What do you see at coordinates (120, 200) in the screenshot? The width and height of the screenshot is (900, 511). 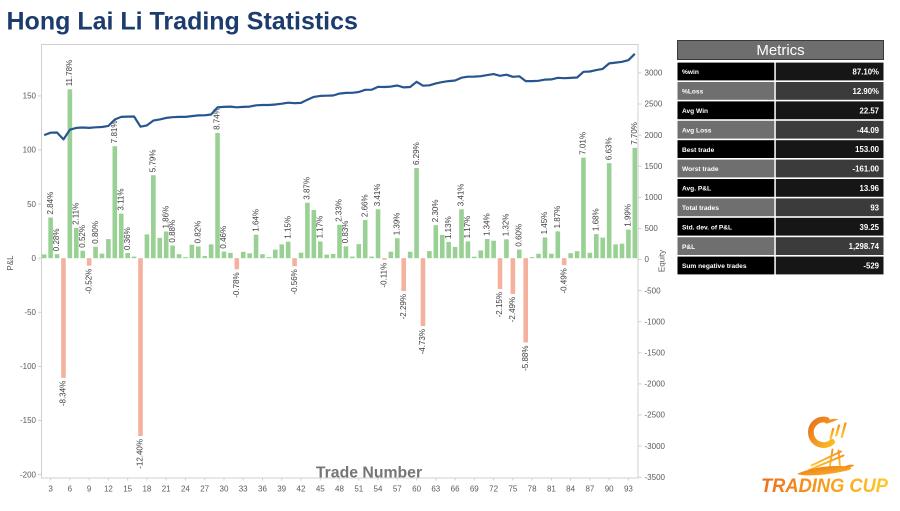 I see `svg-text: 3.11%` at bounding box center [120, 200].